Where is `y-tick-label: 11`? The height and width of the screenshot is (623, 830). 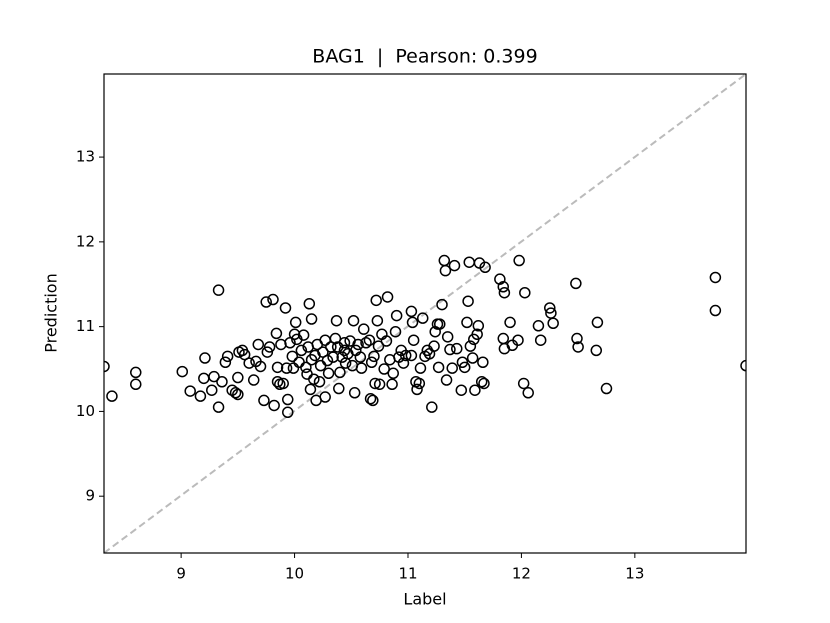
y-tick-label: 11 is located at coordinates (85, 326).